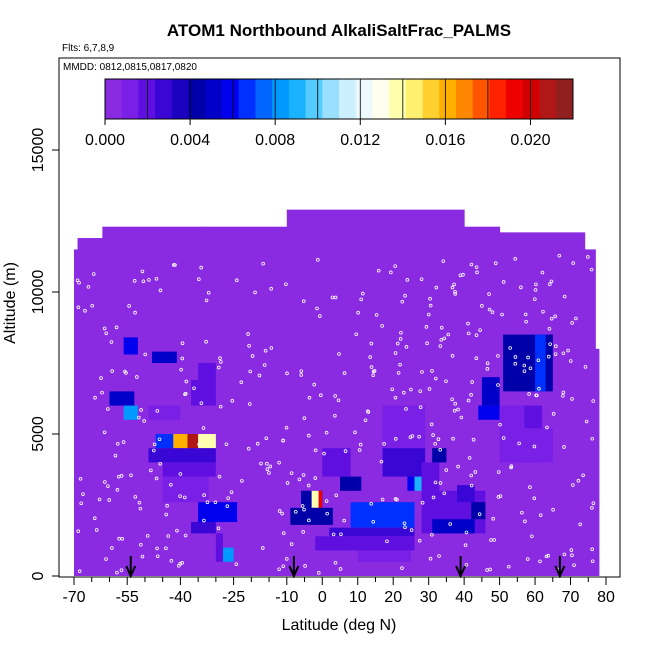  I want to click on colorbar-tick-label: 0.008, so click(275, 140).